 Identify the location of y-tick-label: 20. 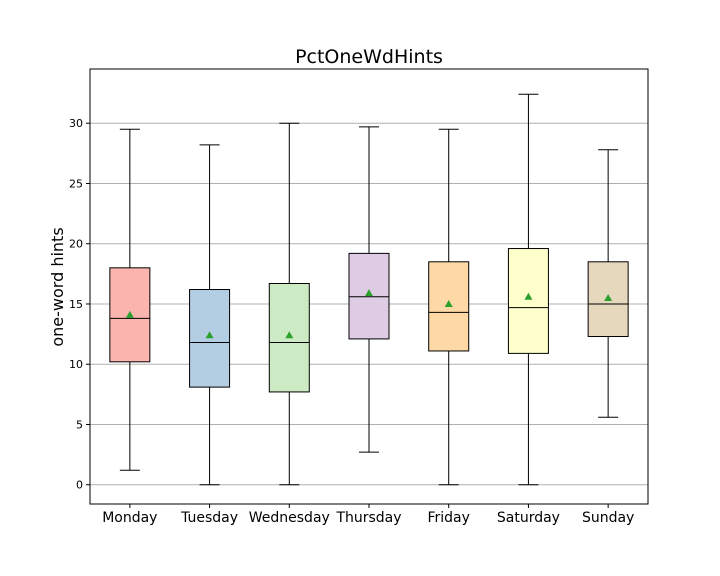
(76, 244).